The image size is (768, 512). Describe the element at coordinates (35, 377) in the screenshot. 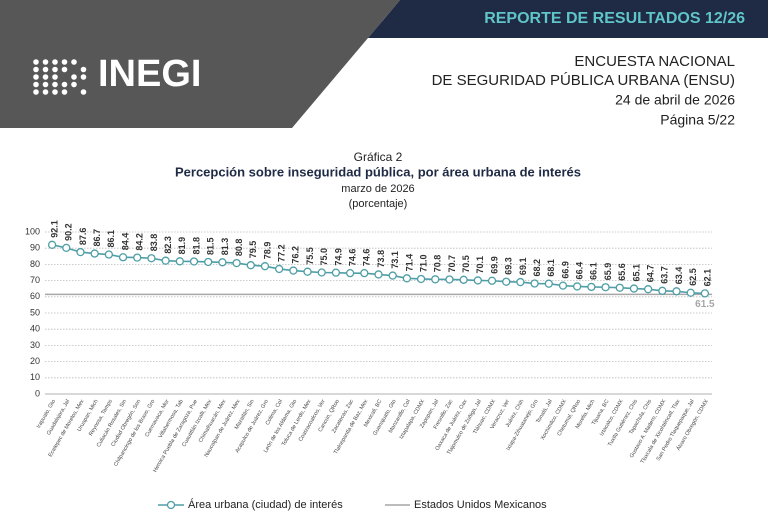

I see `y-tick-label: 10` at that location.